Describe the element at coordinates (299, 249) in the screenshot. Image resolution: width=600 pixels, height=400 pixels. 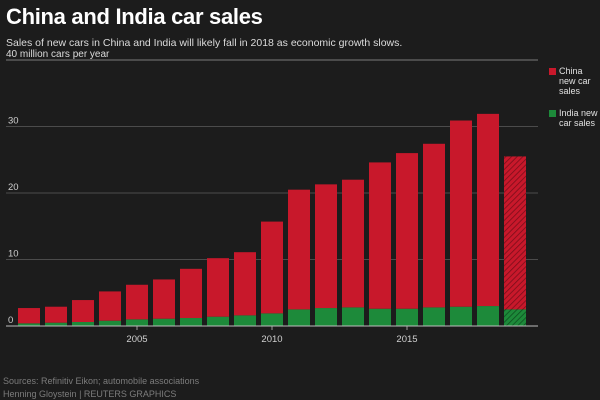
I see `bar-china-2011` at that location.